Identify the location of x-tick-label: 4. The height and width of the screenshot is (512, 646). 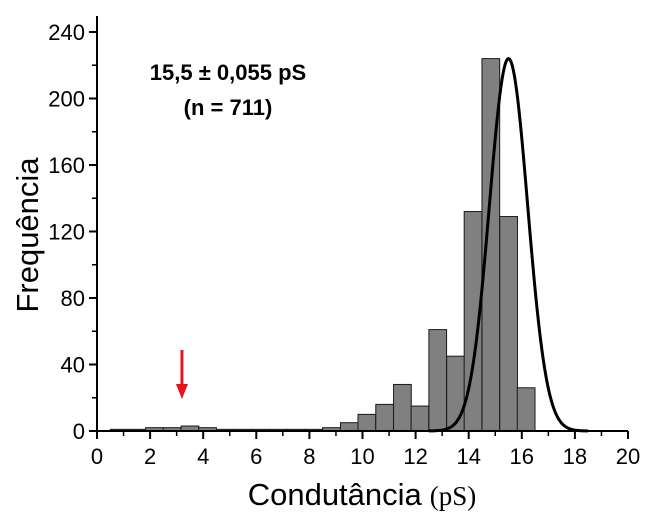
(203, 456).